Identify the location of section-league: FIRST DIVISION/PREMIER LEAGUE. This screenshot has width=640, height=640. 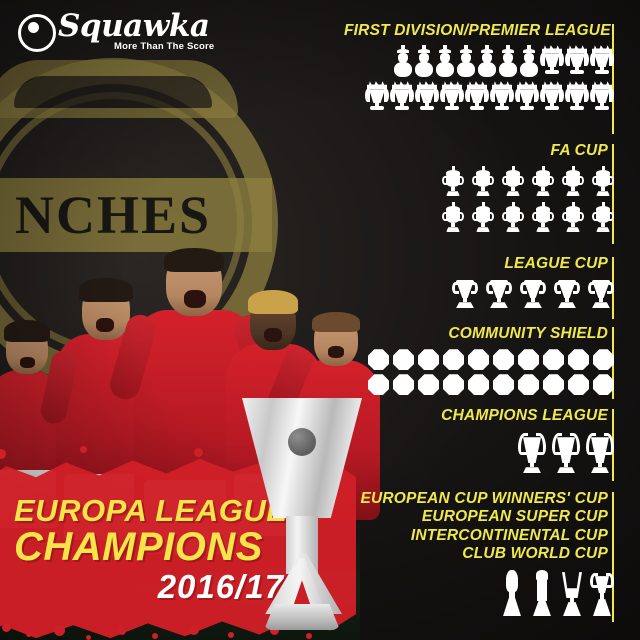
(492, 78).